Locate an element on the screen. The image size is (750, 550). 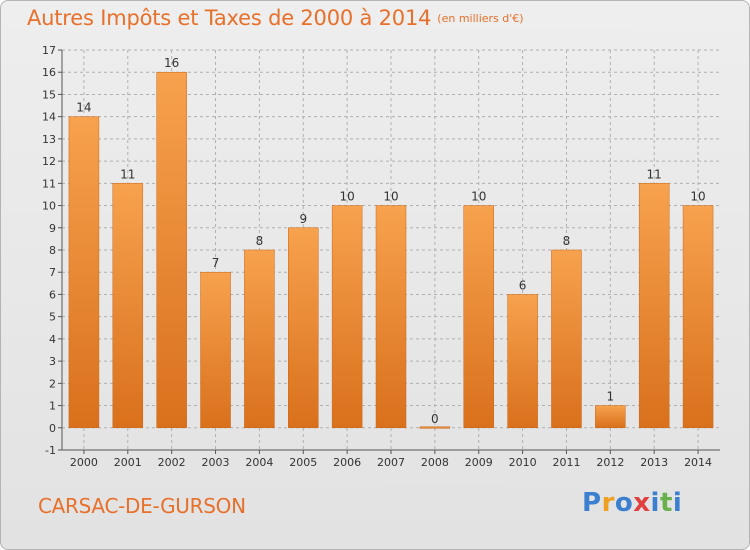
y-tick-label: 0 is located at coordinates (52, 428).